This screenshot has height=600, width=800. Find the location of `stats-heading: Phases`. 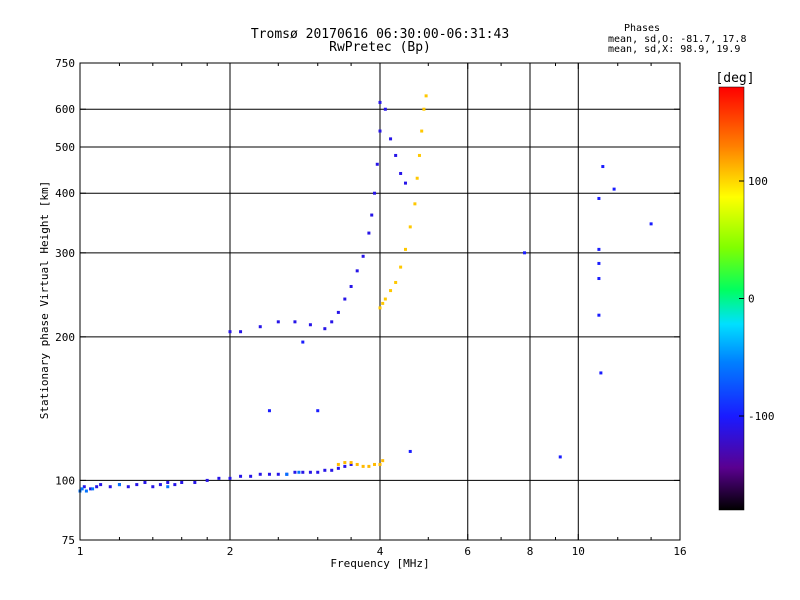

stats-heading: Phases is located at coordinates (642, 28).